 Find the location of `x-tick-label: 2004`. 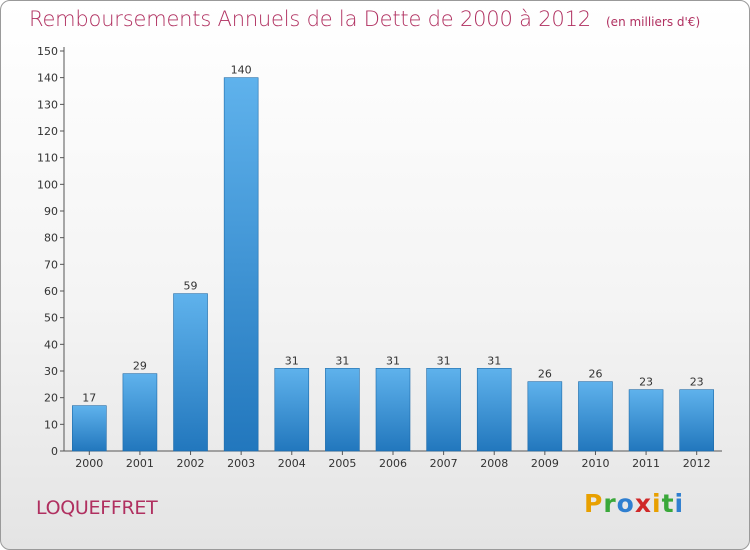

x-tick-label: 2004 is located at coordinates (292, 463).